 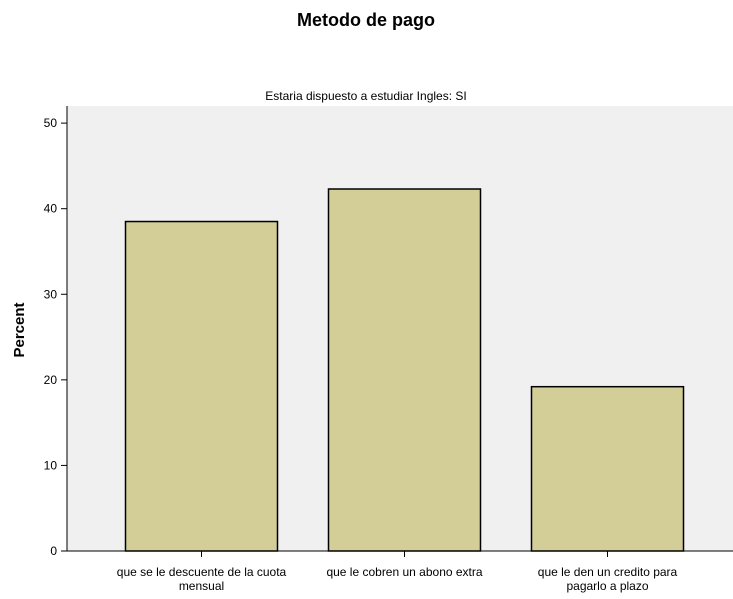 I want to click on x-tick-label-line: que se le descuente de la cuota, so click(x=202, y=572).